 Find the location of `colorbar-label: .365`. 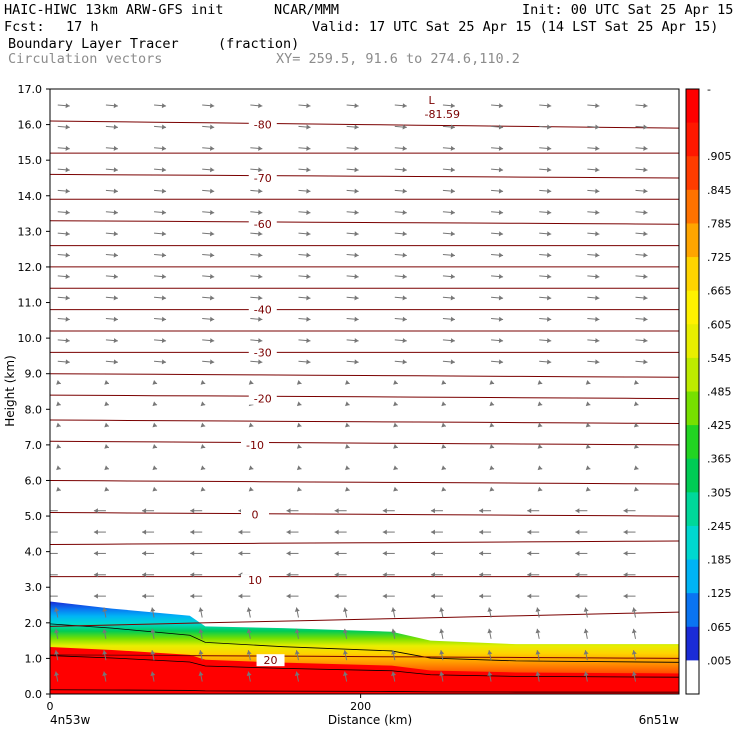

colorbar-label: .365 is located at coordinates (719, 459).